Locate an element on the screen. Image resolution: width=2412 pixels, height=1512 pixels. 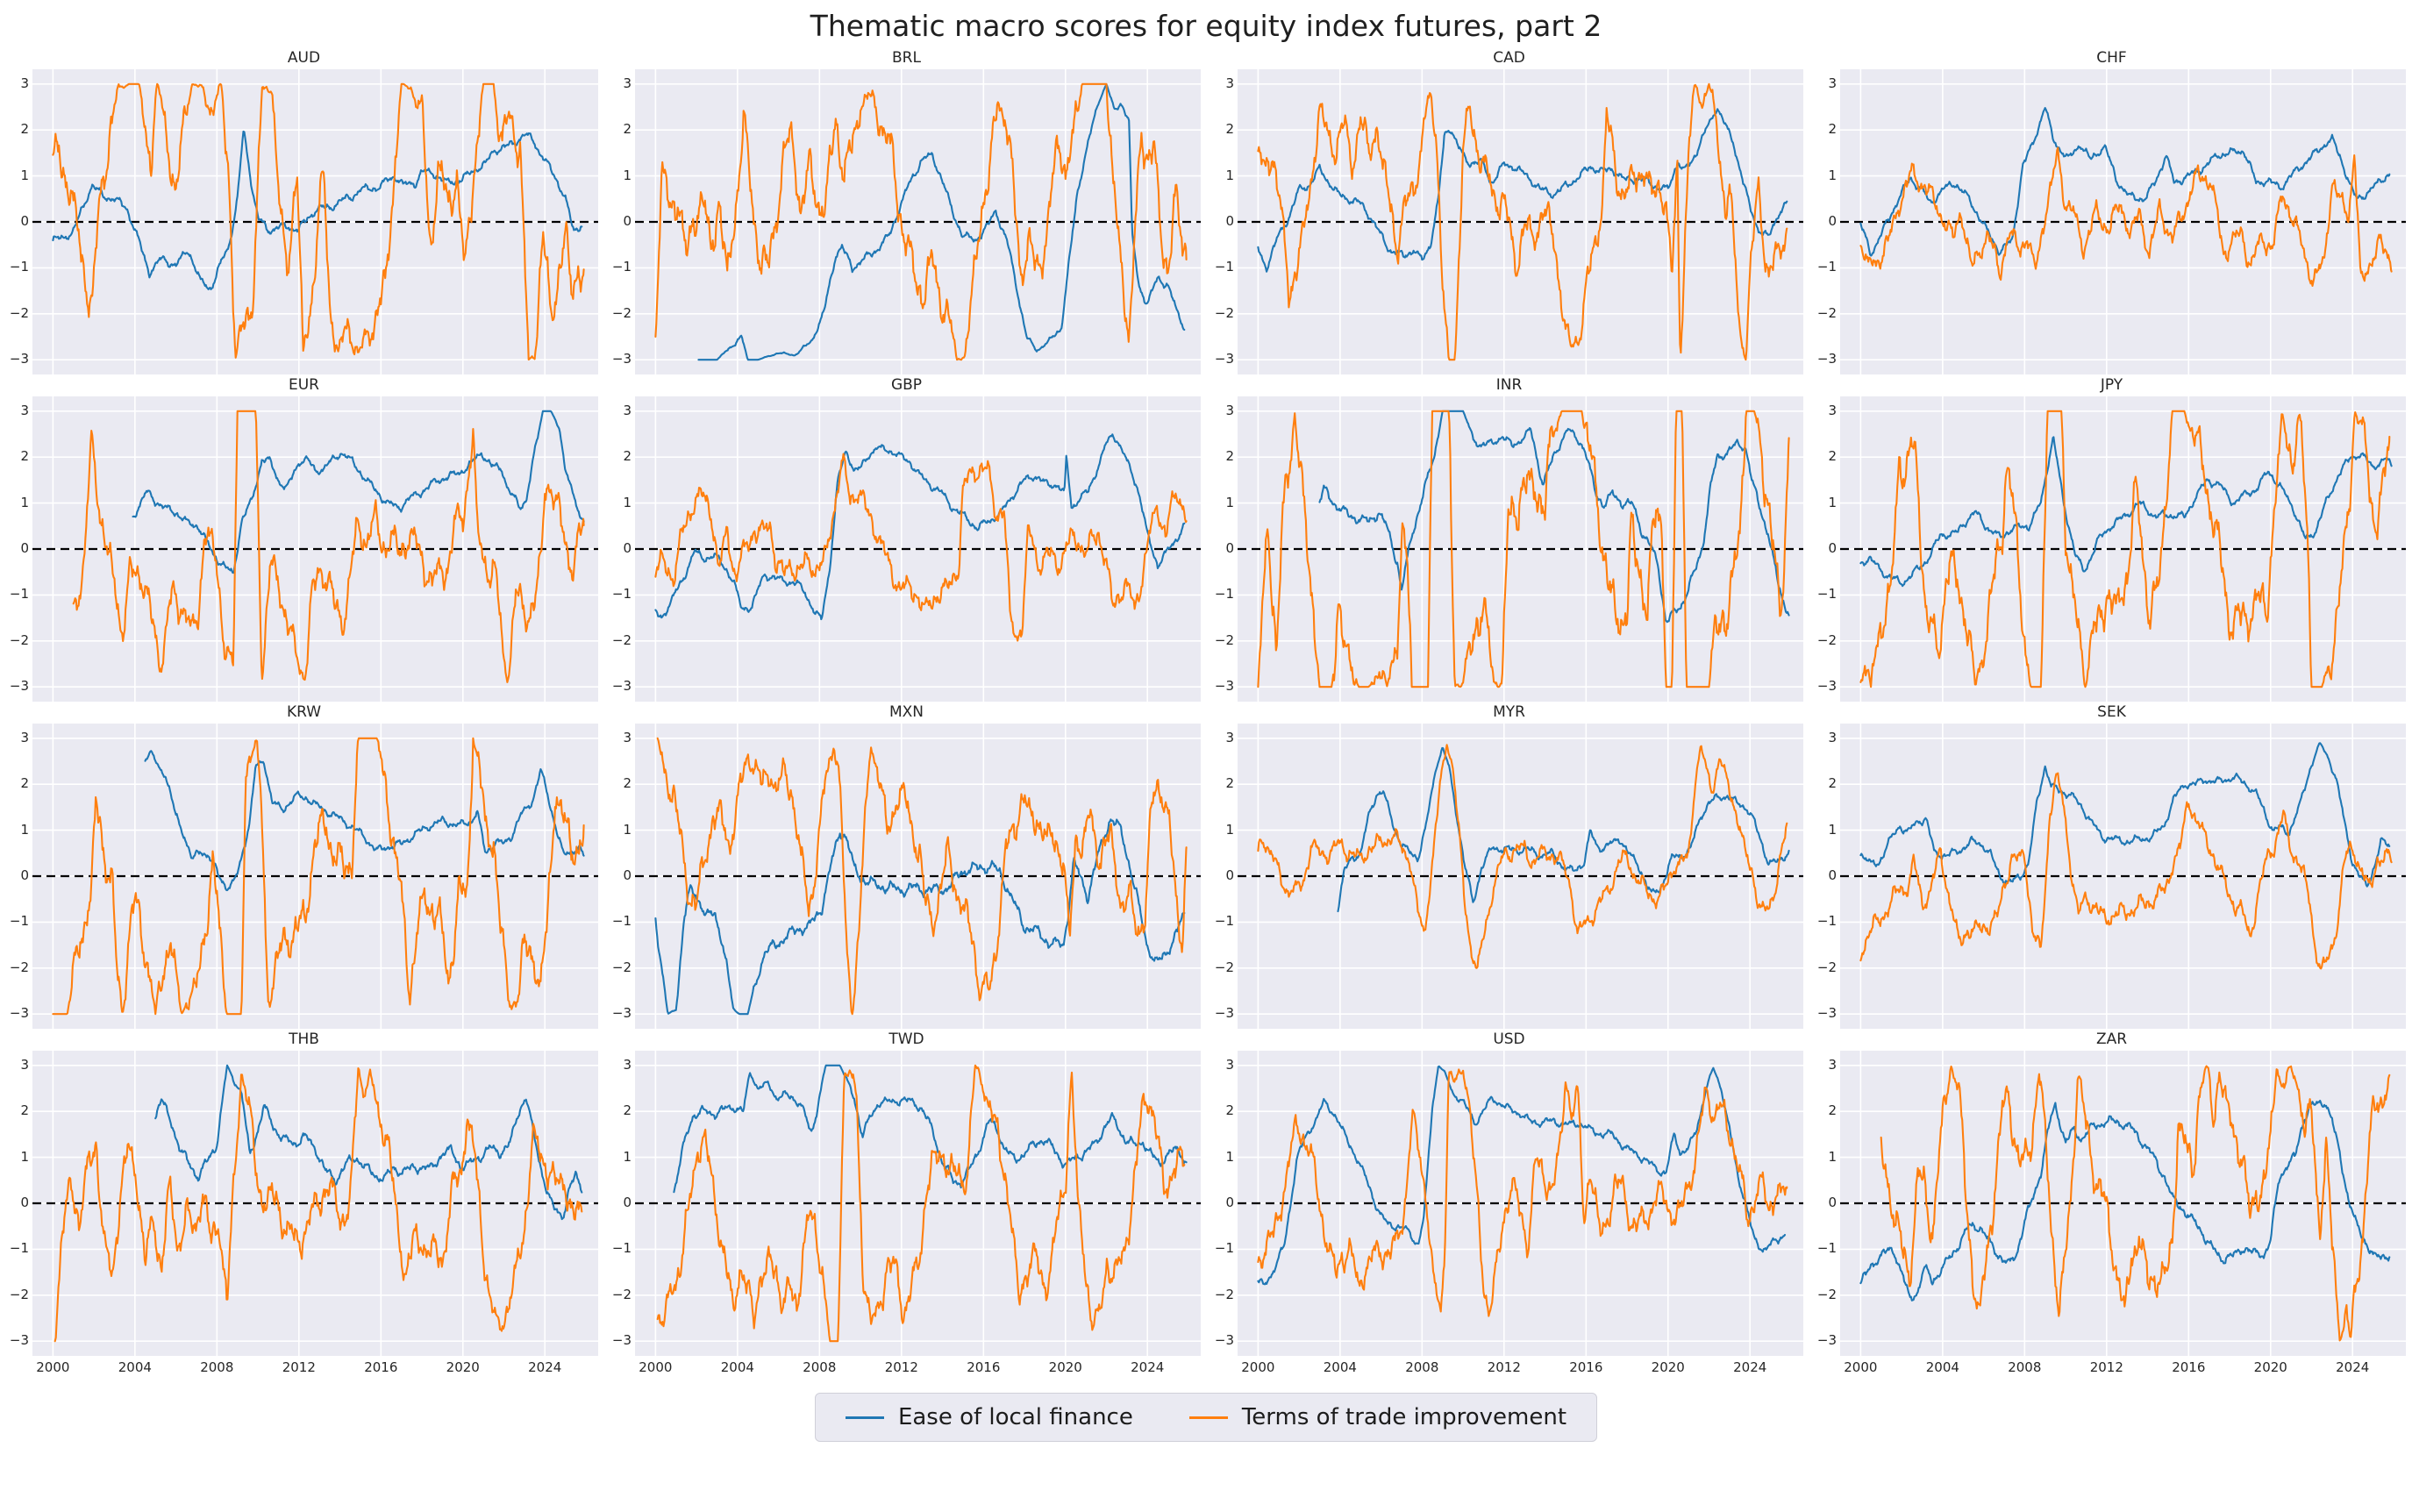
chart-THB is located at coordinates (315, 1203).